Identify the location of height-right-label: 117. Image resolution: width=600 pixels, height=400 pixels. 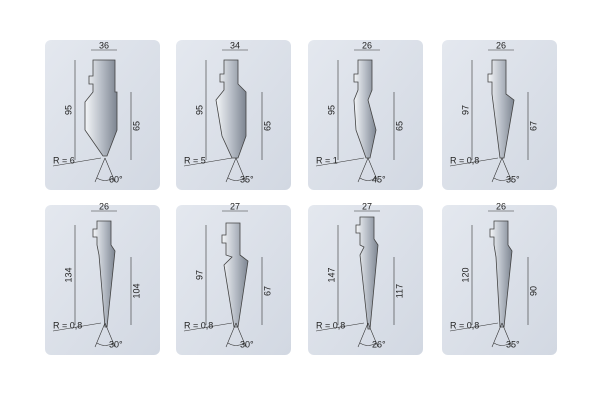
(399, 291).